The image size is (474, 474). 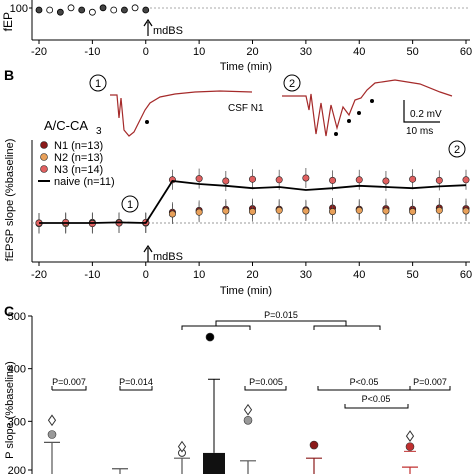 What do you see at coordinates (413, 52) in the screenshot?
I see `panel-a-xtick-label: 50` at bounding box center [413, 52].